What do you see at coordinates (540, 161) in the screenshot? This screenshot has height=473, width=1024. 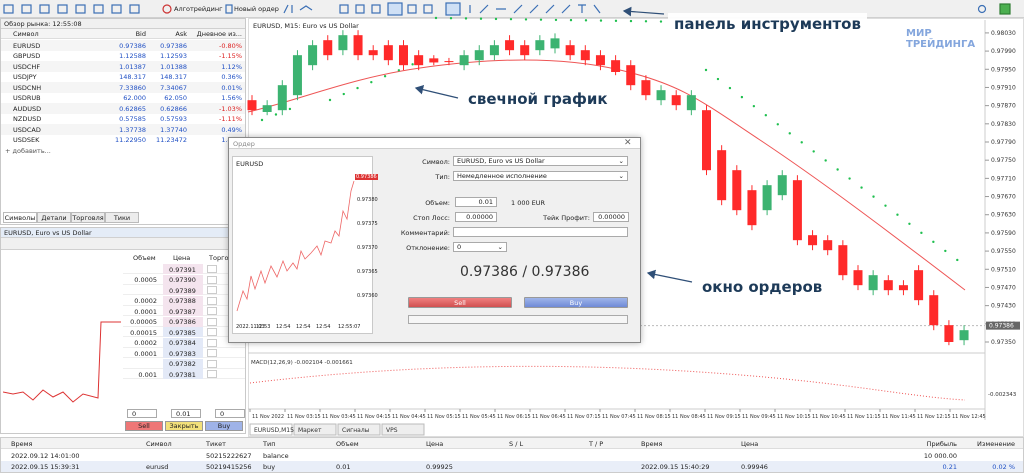 I see `symbol-select: EURUSD, Euro vs US Dollar ⌄` at bounding box center [540, 161].